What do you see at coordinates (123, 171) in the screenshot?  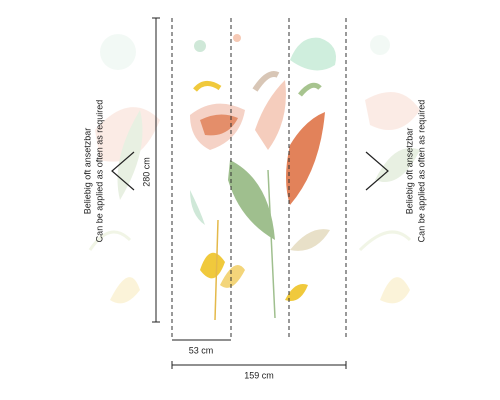 I see `chevron-left` at bounding box center [123, 171].